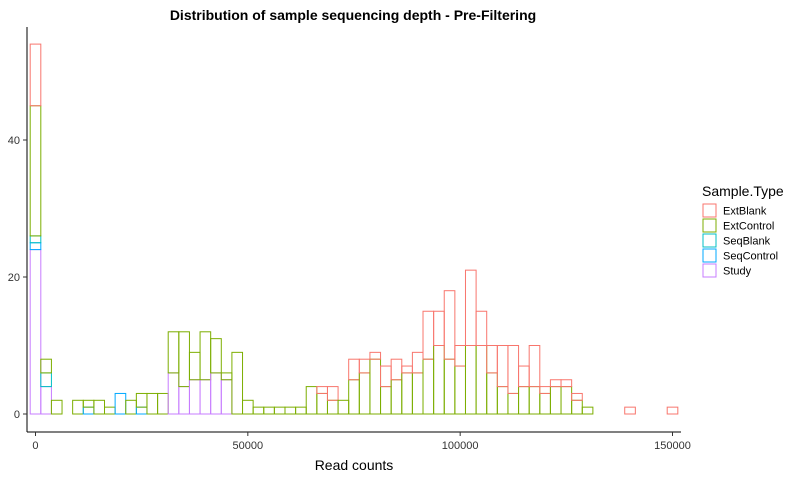  I want to click on y-tick-label: 20, so click(14, 278).